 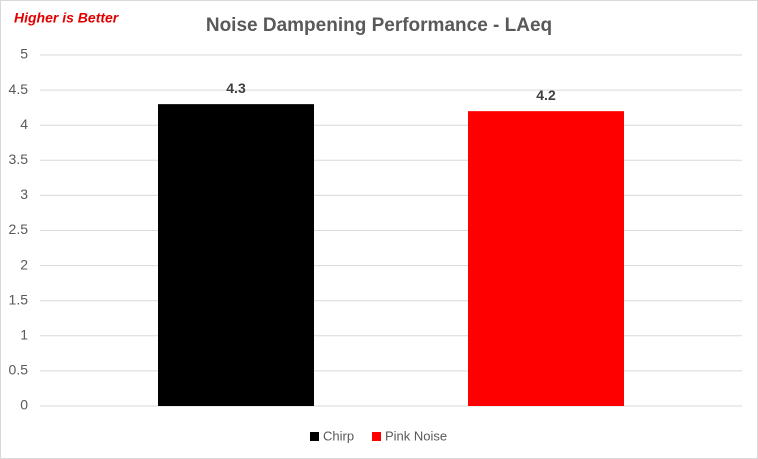 I want to click on data-label: 4.2, so click(x=546, y=95).